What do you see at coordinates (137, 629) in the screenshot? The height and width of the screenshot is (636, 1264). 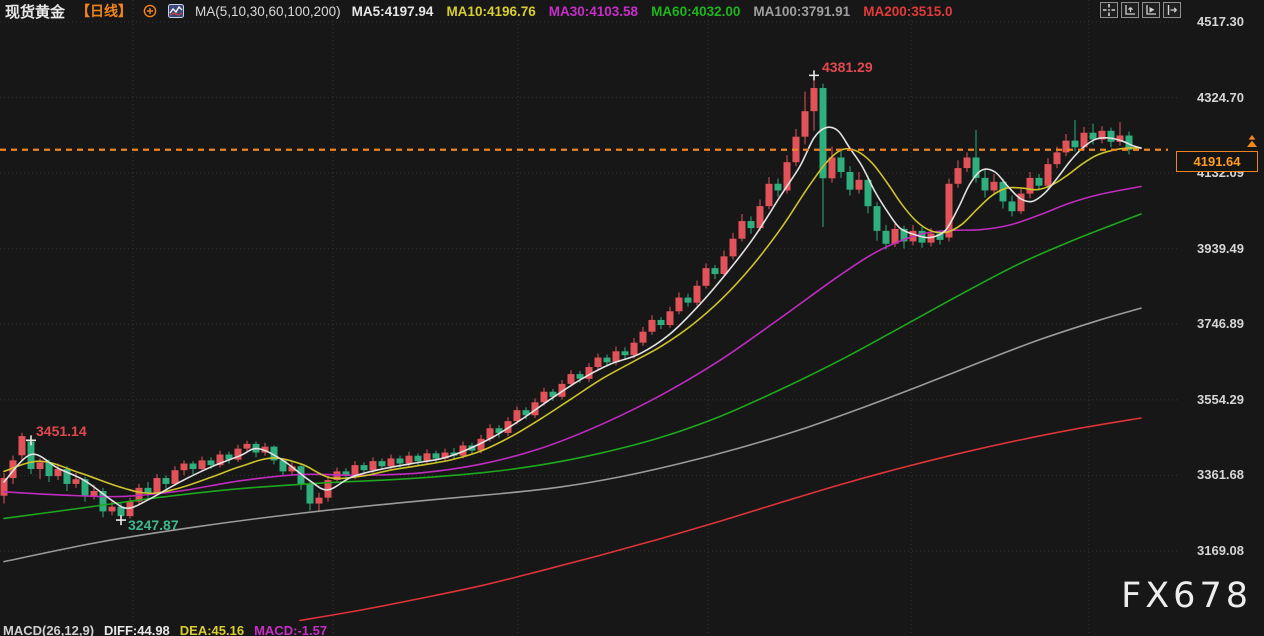 I see `macd-value-label: DIFF:44.98` at bounding box center [137, 629].